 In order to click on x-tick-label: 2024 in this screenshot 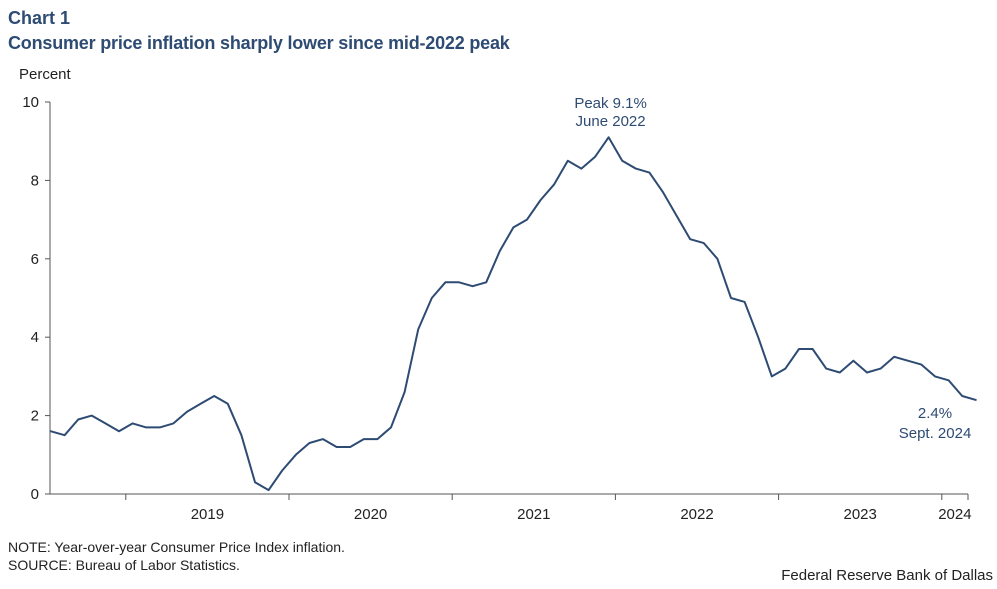, I will do `click(954, 514)`.